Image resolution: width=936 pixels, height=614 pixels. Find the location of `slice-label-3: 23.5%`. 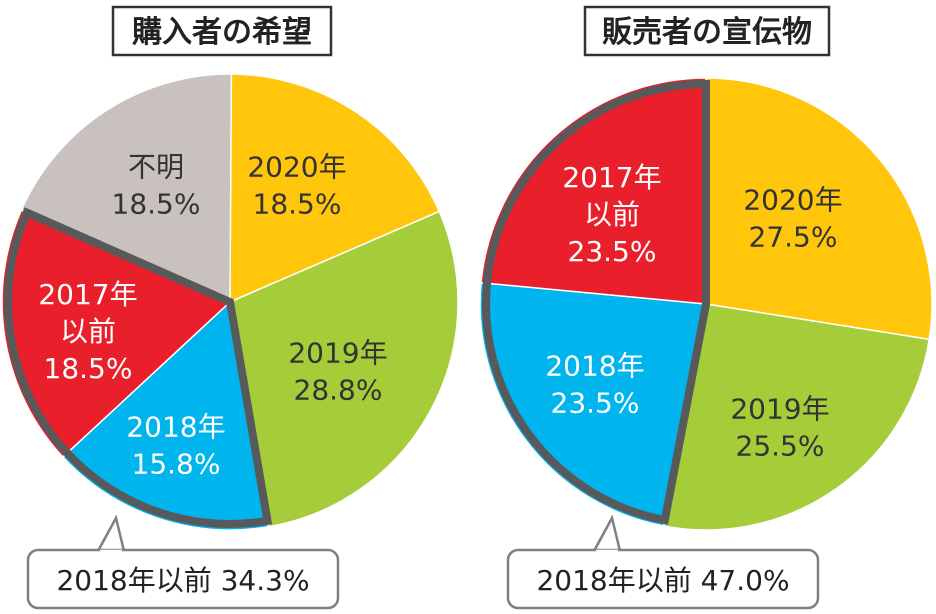

slice-label-3: 23.5% is located at coordinates (595, 403).